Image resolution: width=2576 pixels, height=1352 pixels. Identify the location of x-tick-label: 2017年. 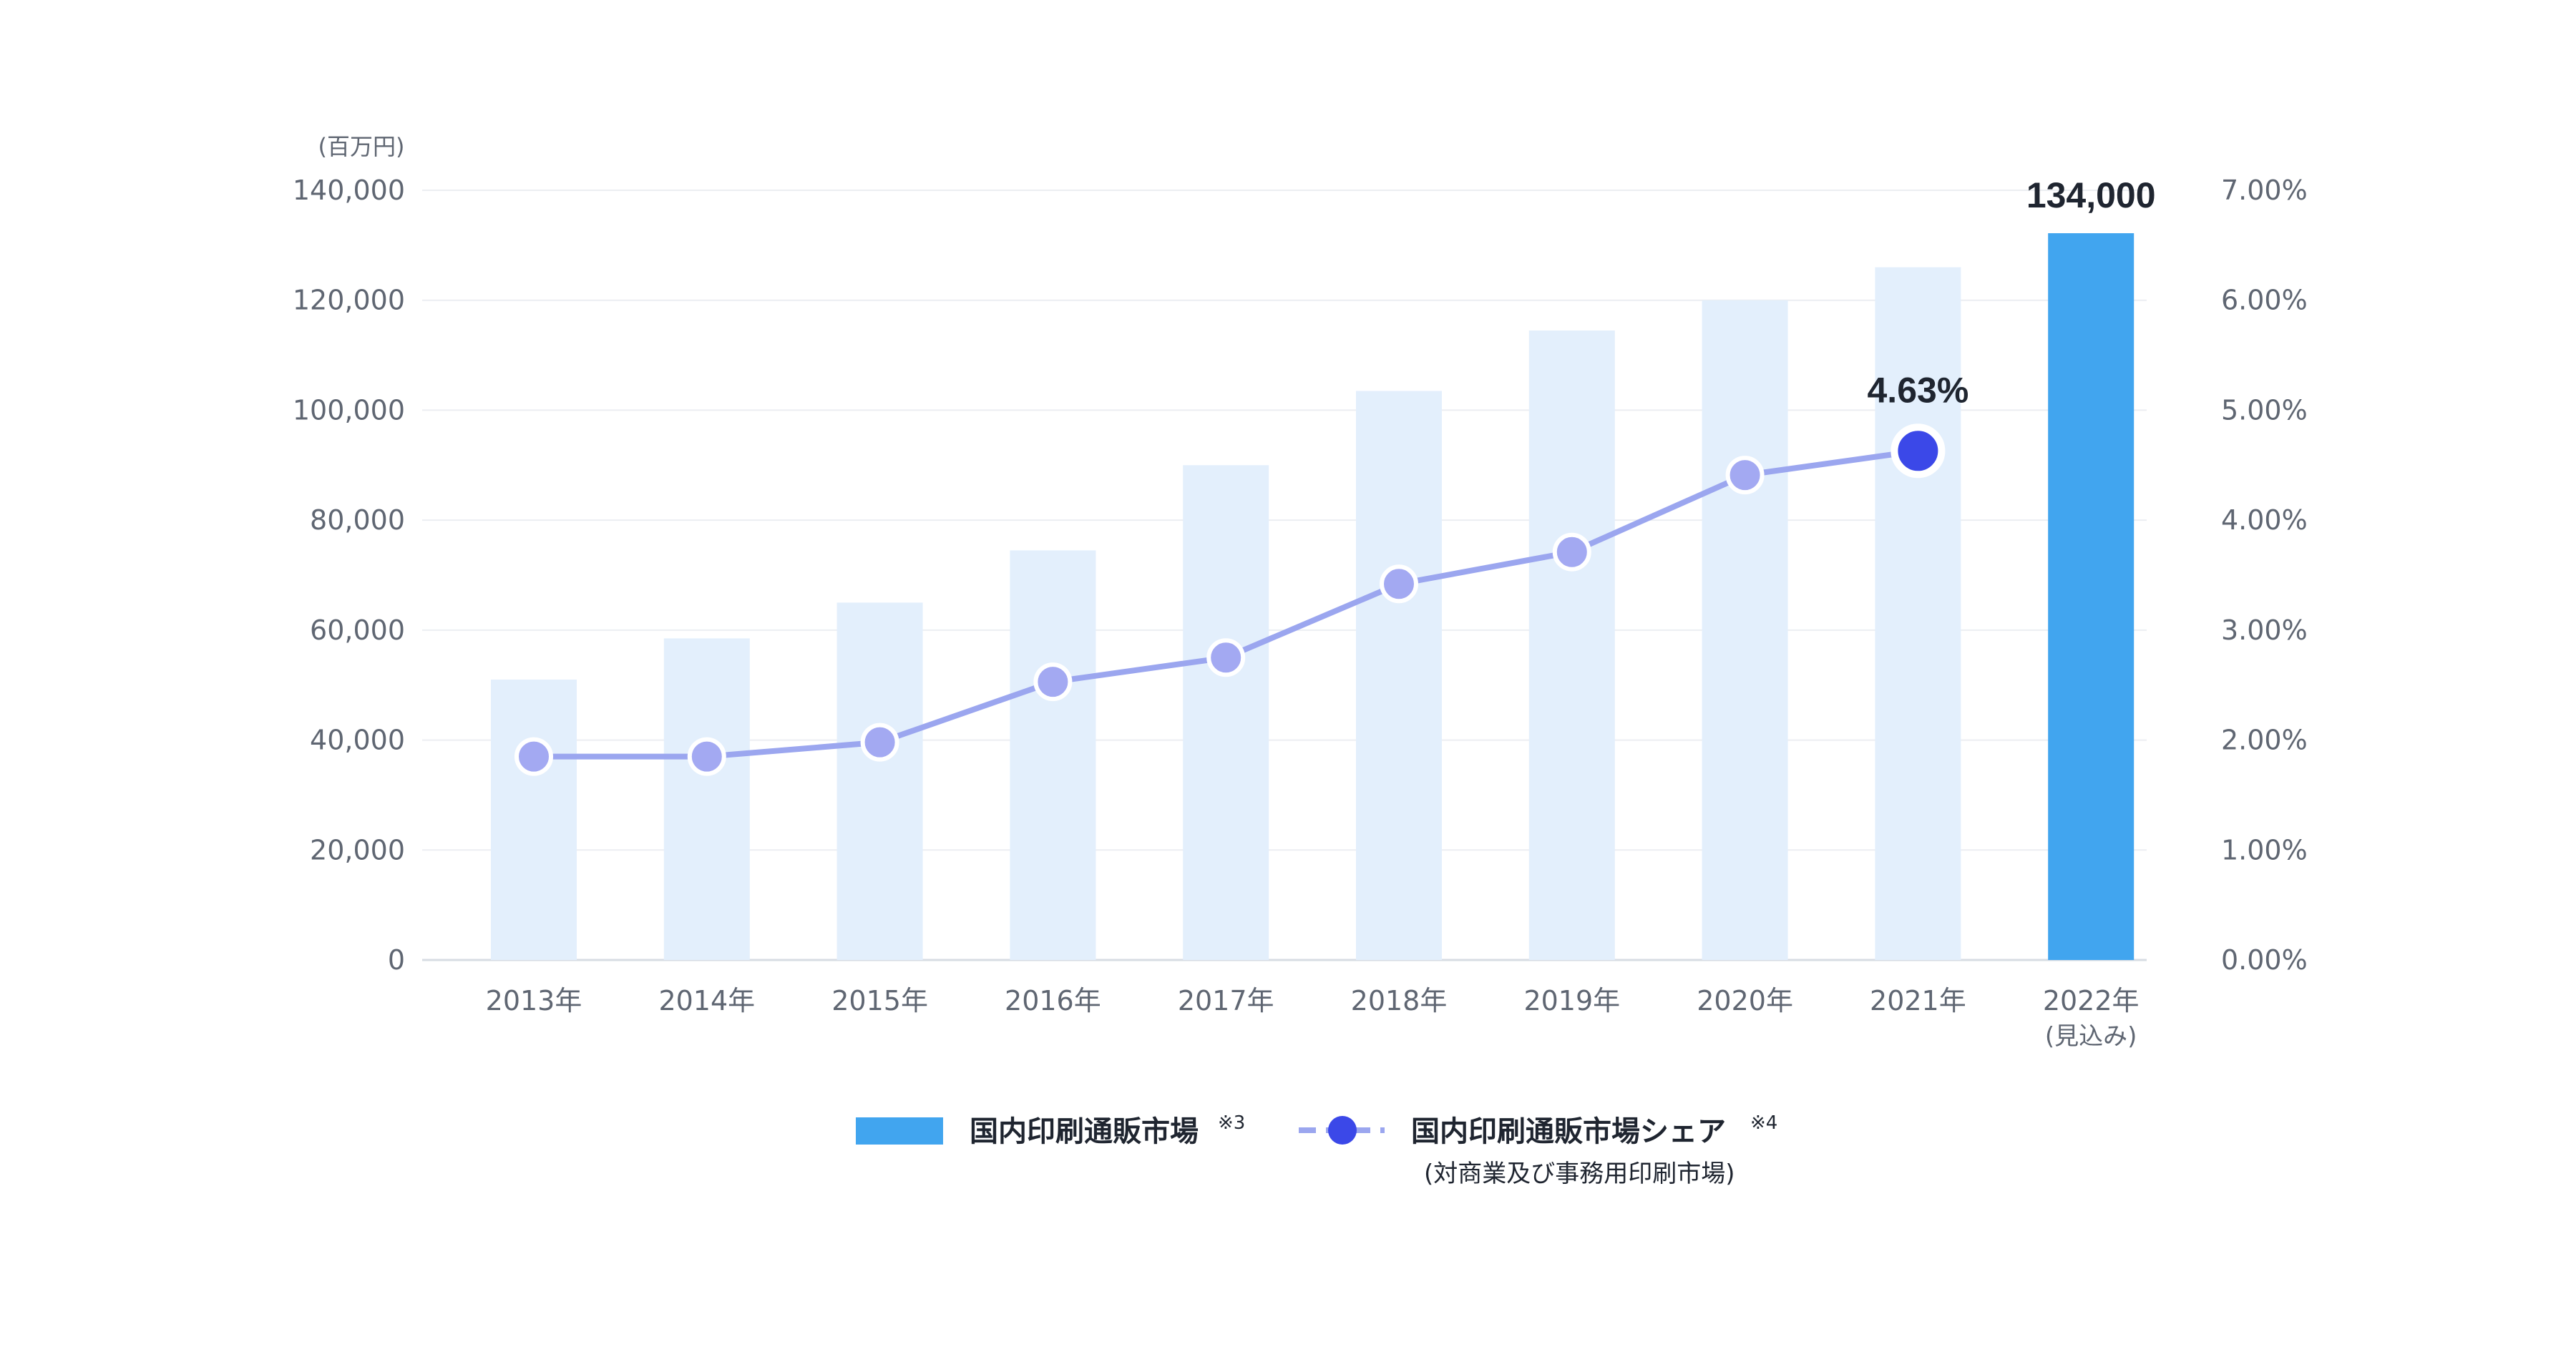
(1226, 1001).